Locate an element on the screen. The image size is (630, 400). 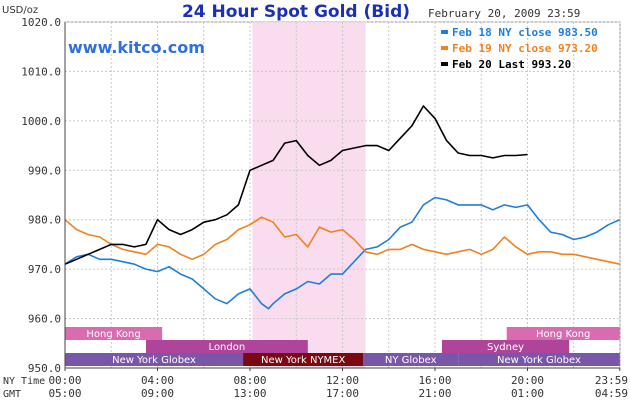
x-tick-label-ny: 23:59 is located at coordinates (611, 380).